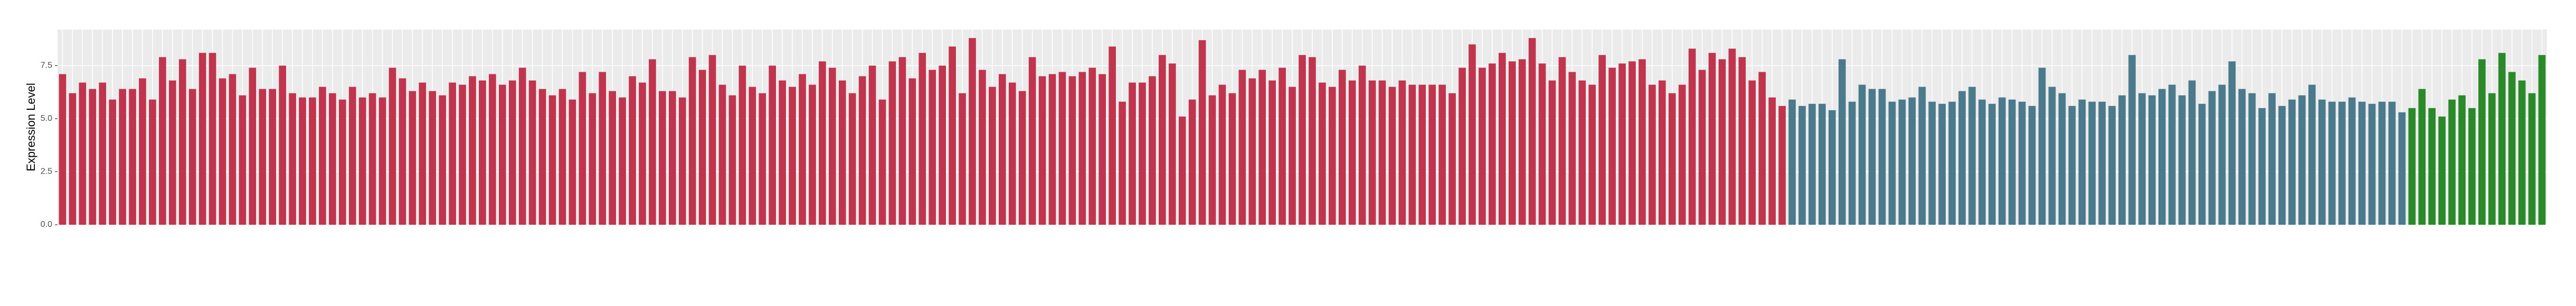  I want to click on y-tick-label: 7.5, so click(46, 65).